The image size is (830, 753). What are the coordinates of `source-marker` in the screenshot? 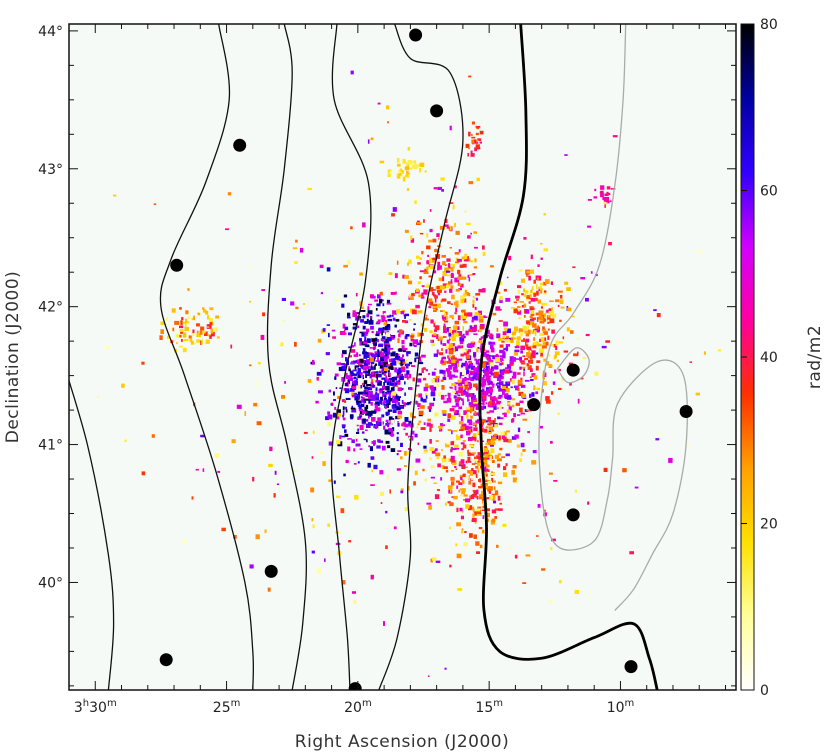 It's located at (573, 370).